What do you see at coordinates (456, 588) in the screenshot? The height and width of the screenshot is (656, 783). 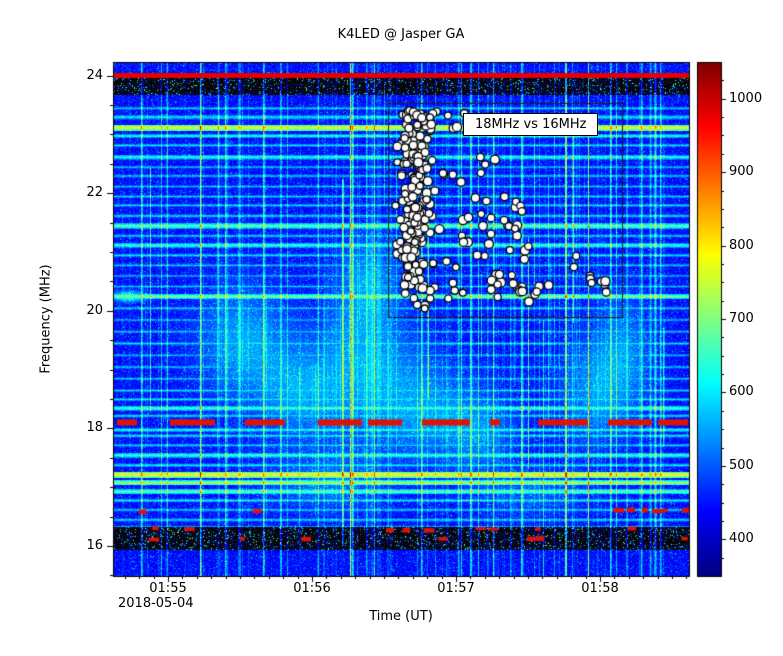 I see `x-tick-label: 01:57` at bounding box center [456, 588].